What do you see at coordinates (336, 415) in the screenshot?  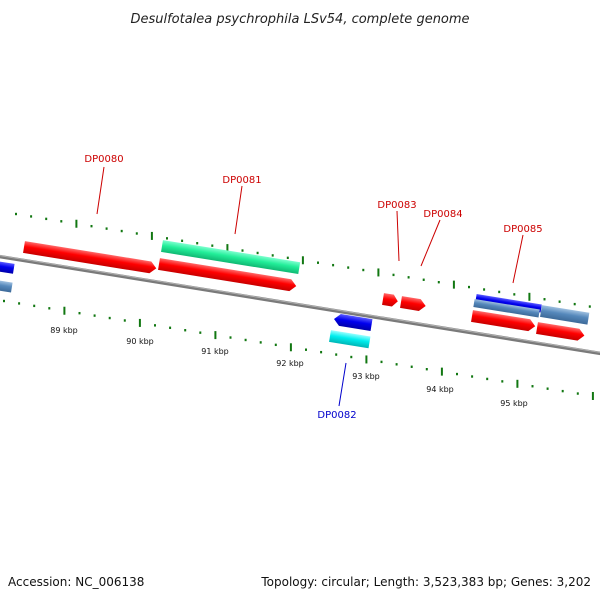 I see `label-DP0082: DP0082` at bounding box center [336, 415].